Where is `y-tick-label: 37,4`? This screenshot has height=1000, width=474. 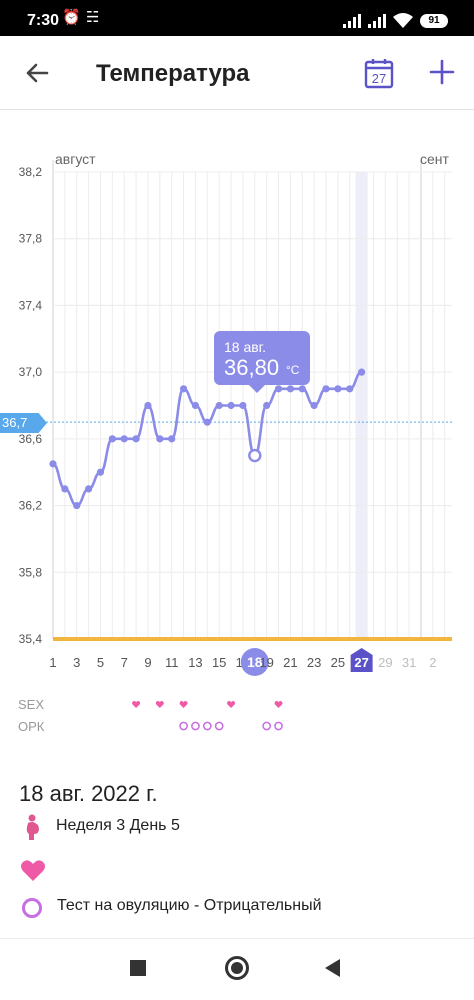
y-tick-label: 37,4 is located at coordinates (31, 305).